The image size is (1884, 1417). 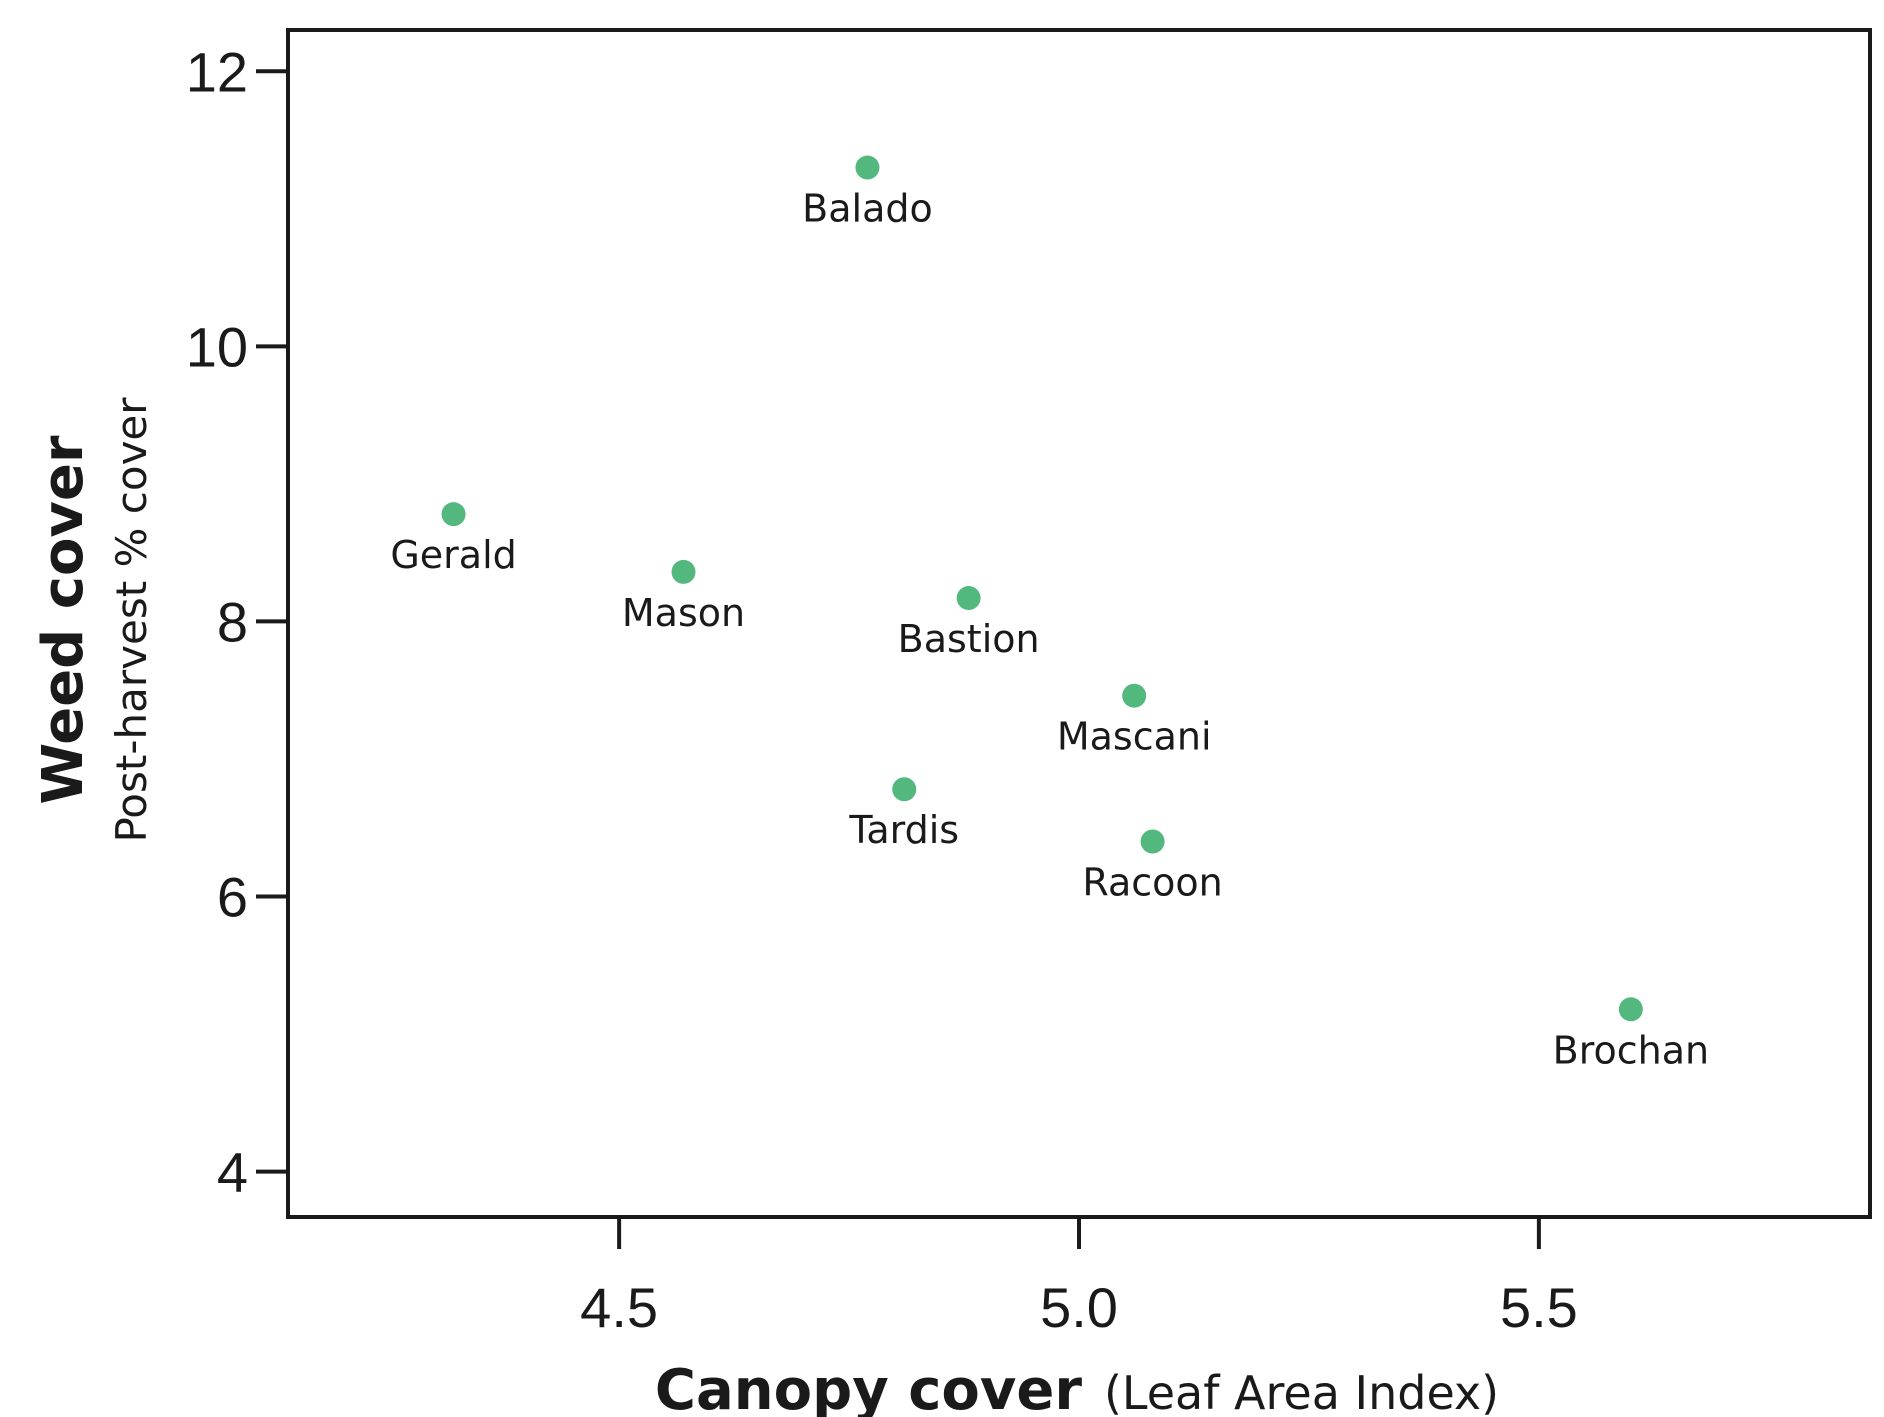 What do you see at coordinates (683, 613) in the screenshot?
I see `data-point-label: Mason` at bounding box center [683, 613].